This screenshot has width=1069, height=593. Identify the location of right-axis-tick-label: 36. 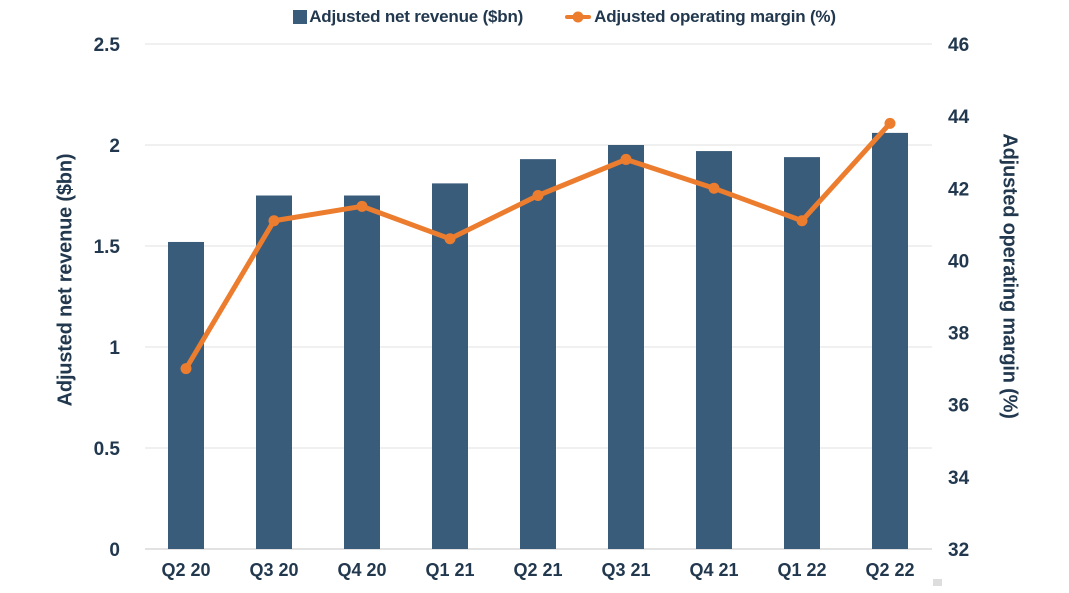
(958, 406).